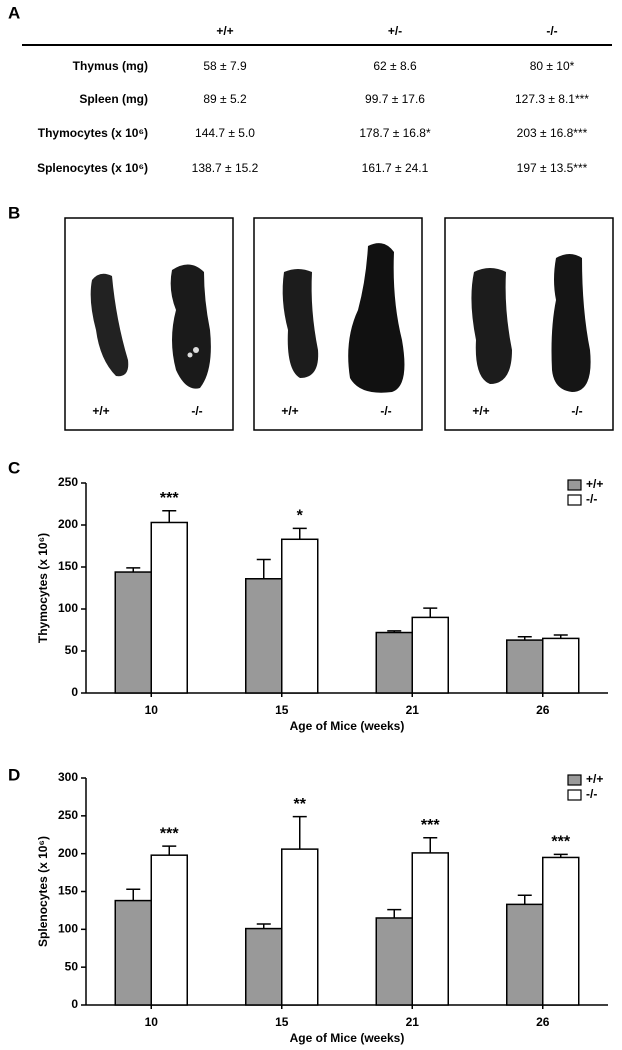  Describe the element at coordinates (14, 467) in the screenshot. I see `panel-label: C` at that location.